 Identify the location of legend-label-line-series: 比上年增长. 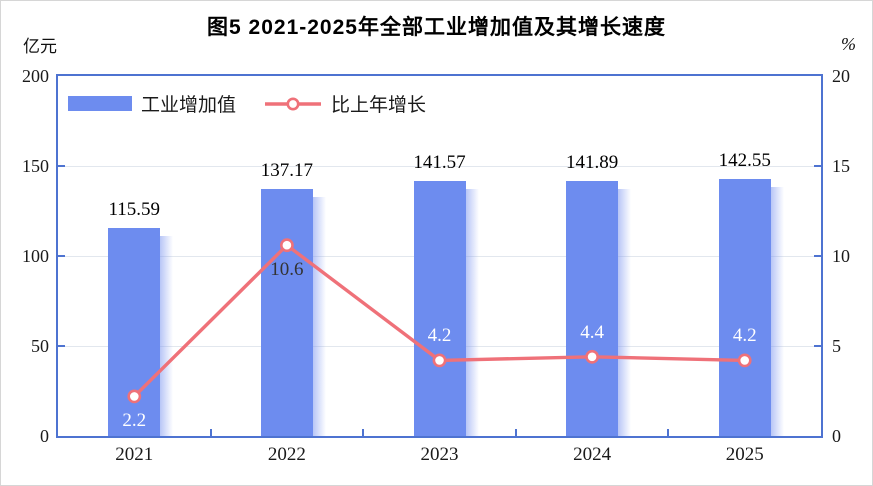
(379, 105).